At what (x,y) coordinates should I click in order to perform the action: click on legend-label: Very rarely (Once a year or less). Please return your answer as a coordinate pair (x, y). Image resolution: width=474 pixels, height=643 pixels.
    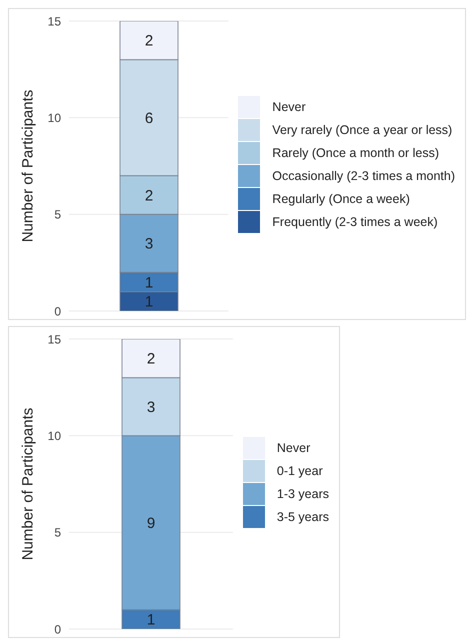
    Looking at the image, I should click on (362, 129).